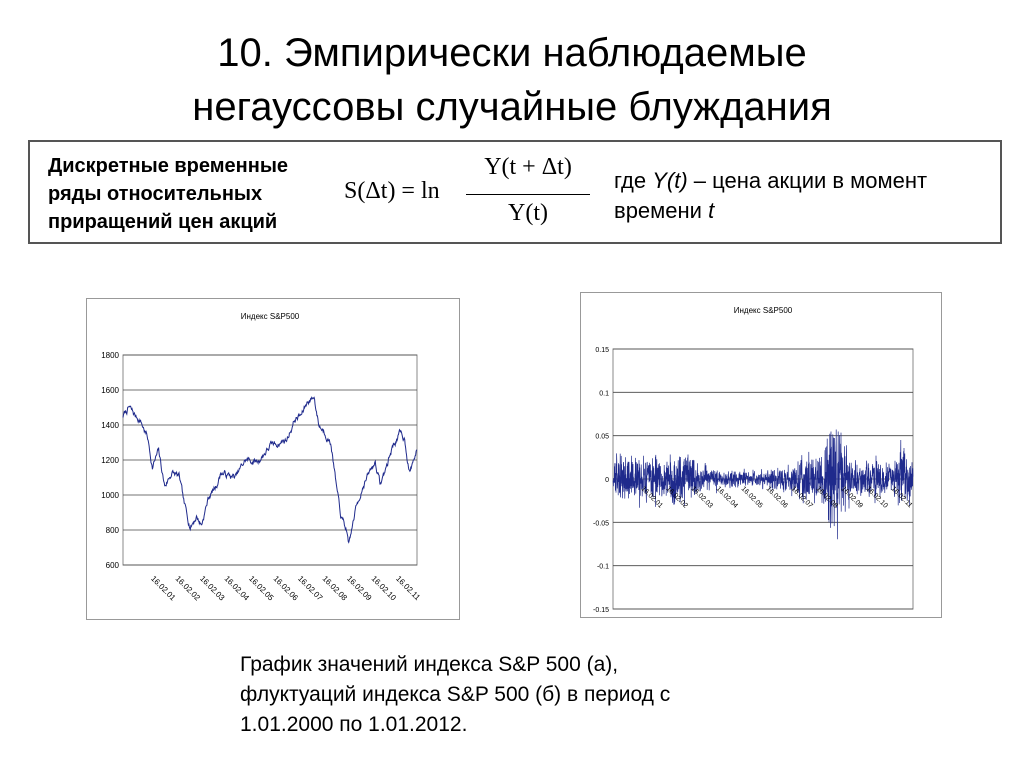  What do you see at coordinates (601, 523) in the screenshot?
I see `y-tick-label: -0.05` at bounding box center [601, 523].